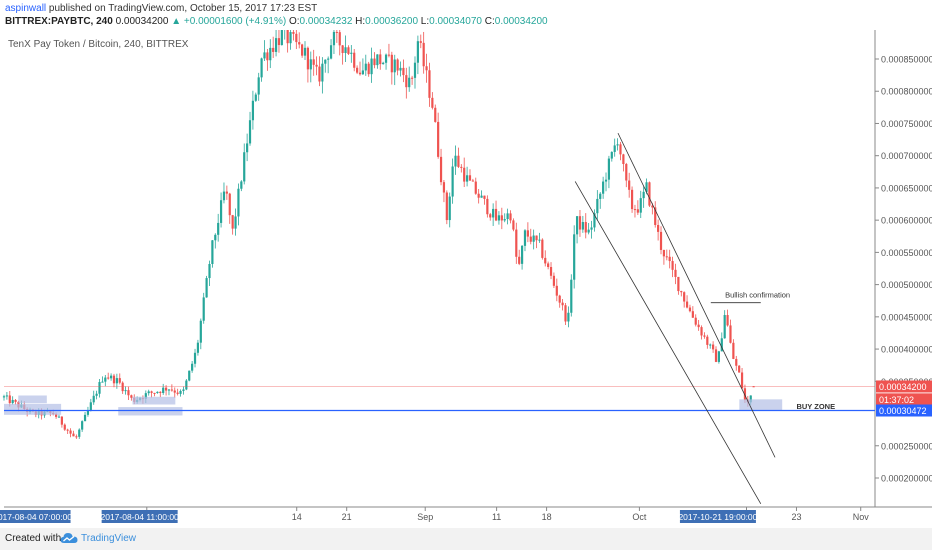 This screenshot has height=550, width=932. Describe the element at coordinates (496, 517) in the screenshot. I see `x-tick-label: 11` at that location.